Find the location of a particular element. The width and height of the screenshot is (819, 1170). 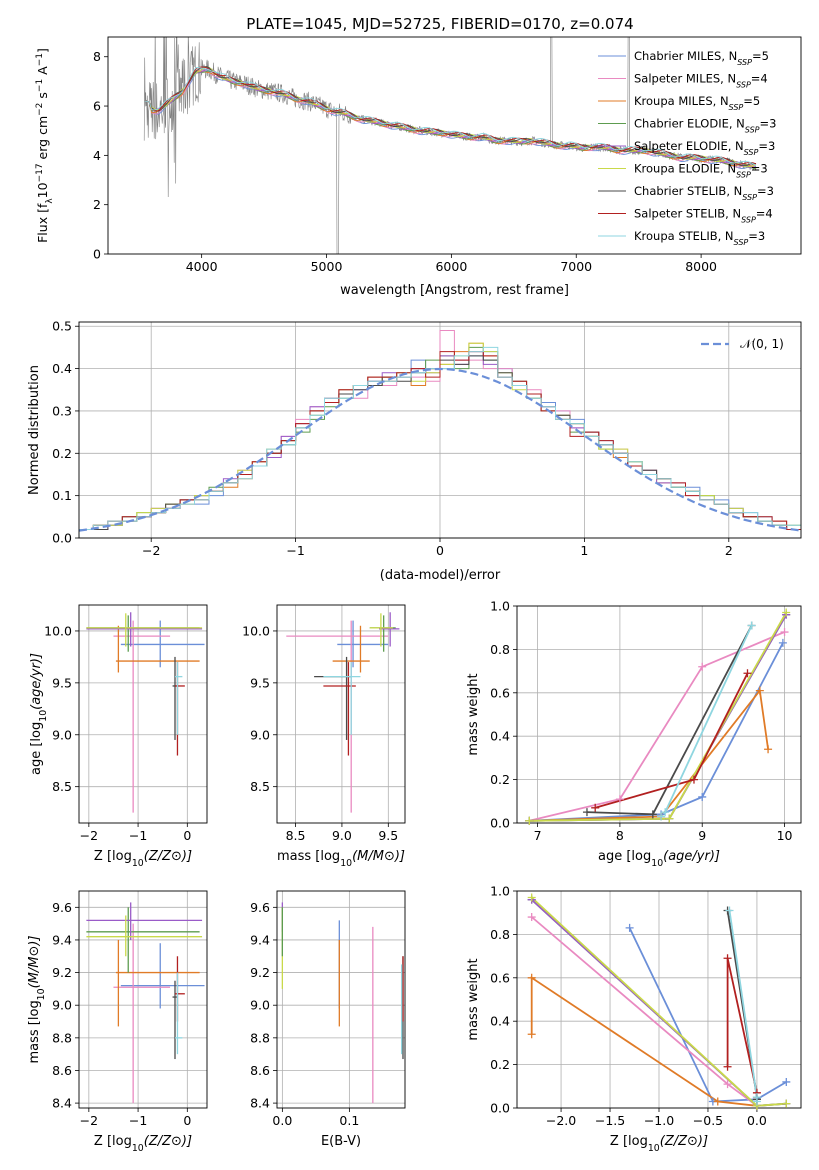

x-tick-label: 9.5 is located at coordinates (388, 835).